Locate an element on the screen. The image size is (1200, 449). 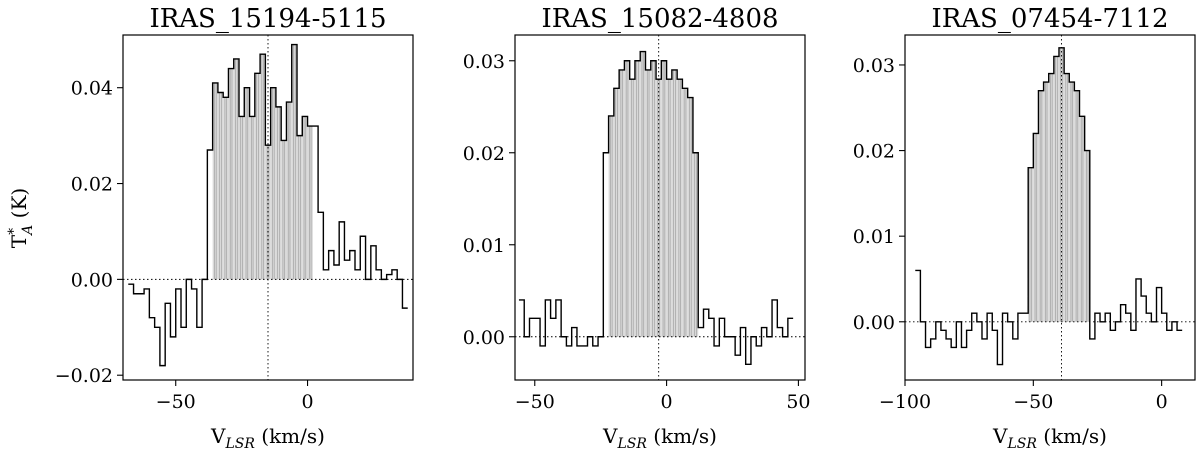
y-tick-label: 0.04 is located at coordinates (92, 89).